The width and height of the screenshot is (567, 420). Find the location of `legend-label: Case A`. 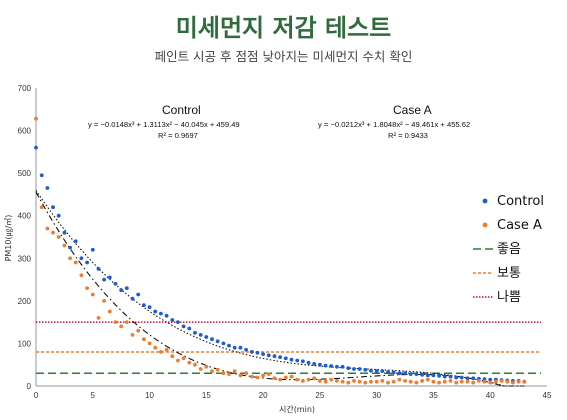

legend-label: Case A is located at coordinates (519, 225).